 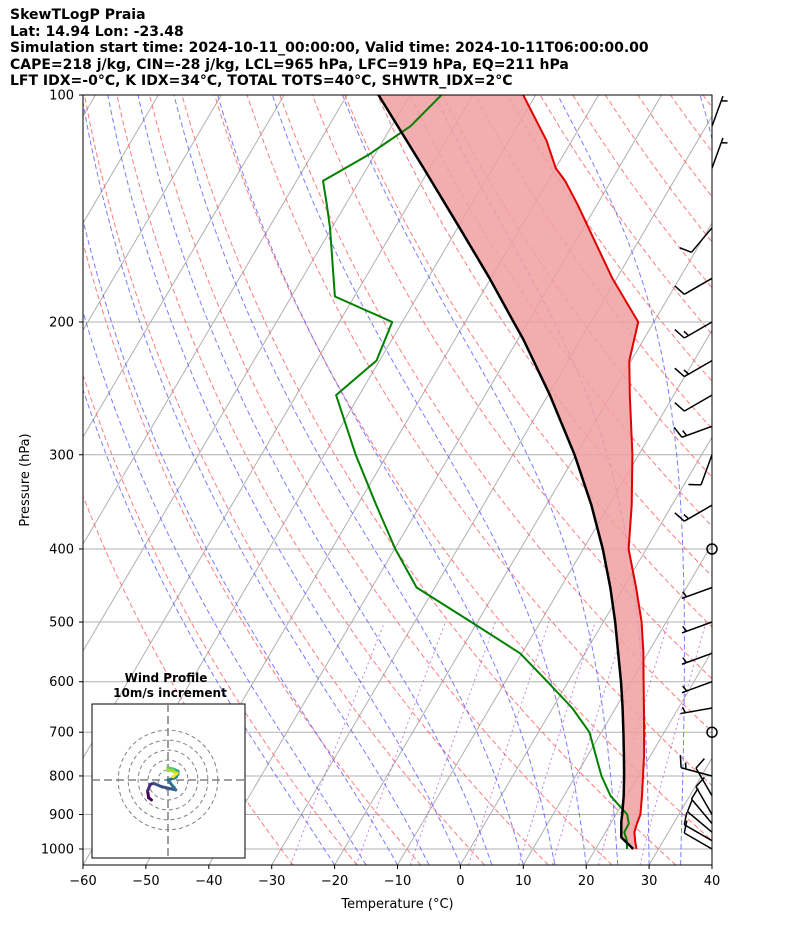 What do you see at coordinates (61, 455) in the screenshot?
I see `y-tick-label: 300` at bounding box center [61, 455].